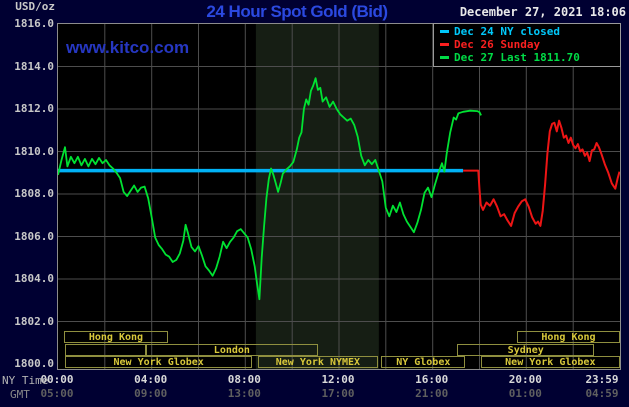 The height and width of the screenshot is (407, 629). Describe the element at coordinates (338, 379) in the screenshot. I see `x-tick-ny: 12:00` at that location.